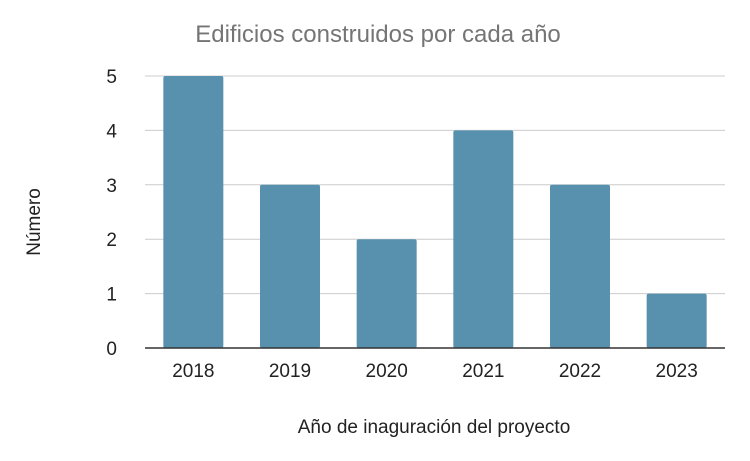 This screenshot has height=461, width=750. What do you see at coordinates (483, 371) in the screenshot?
I see `x-tick-label: 2021` at bounding box center [483, 371].